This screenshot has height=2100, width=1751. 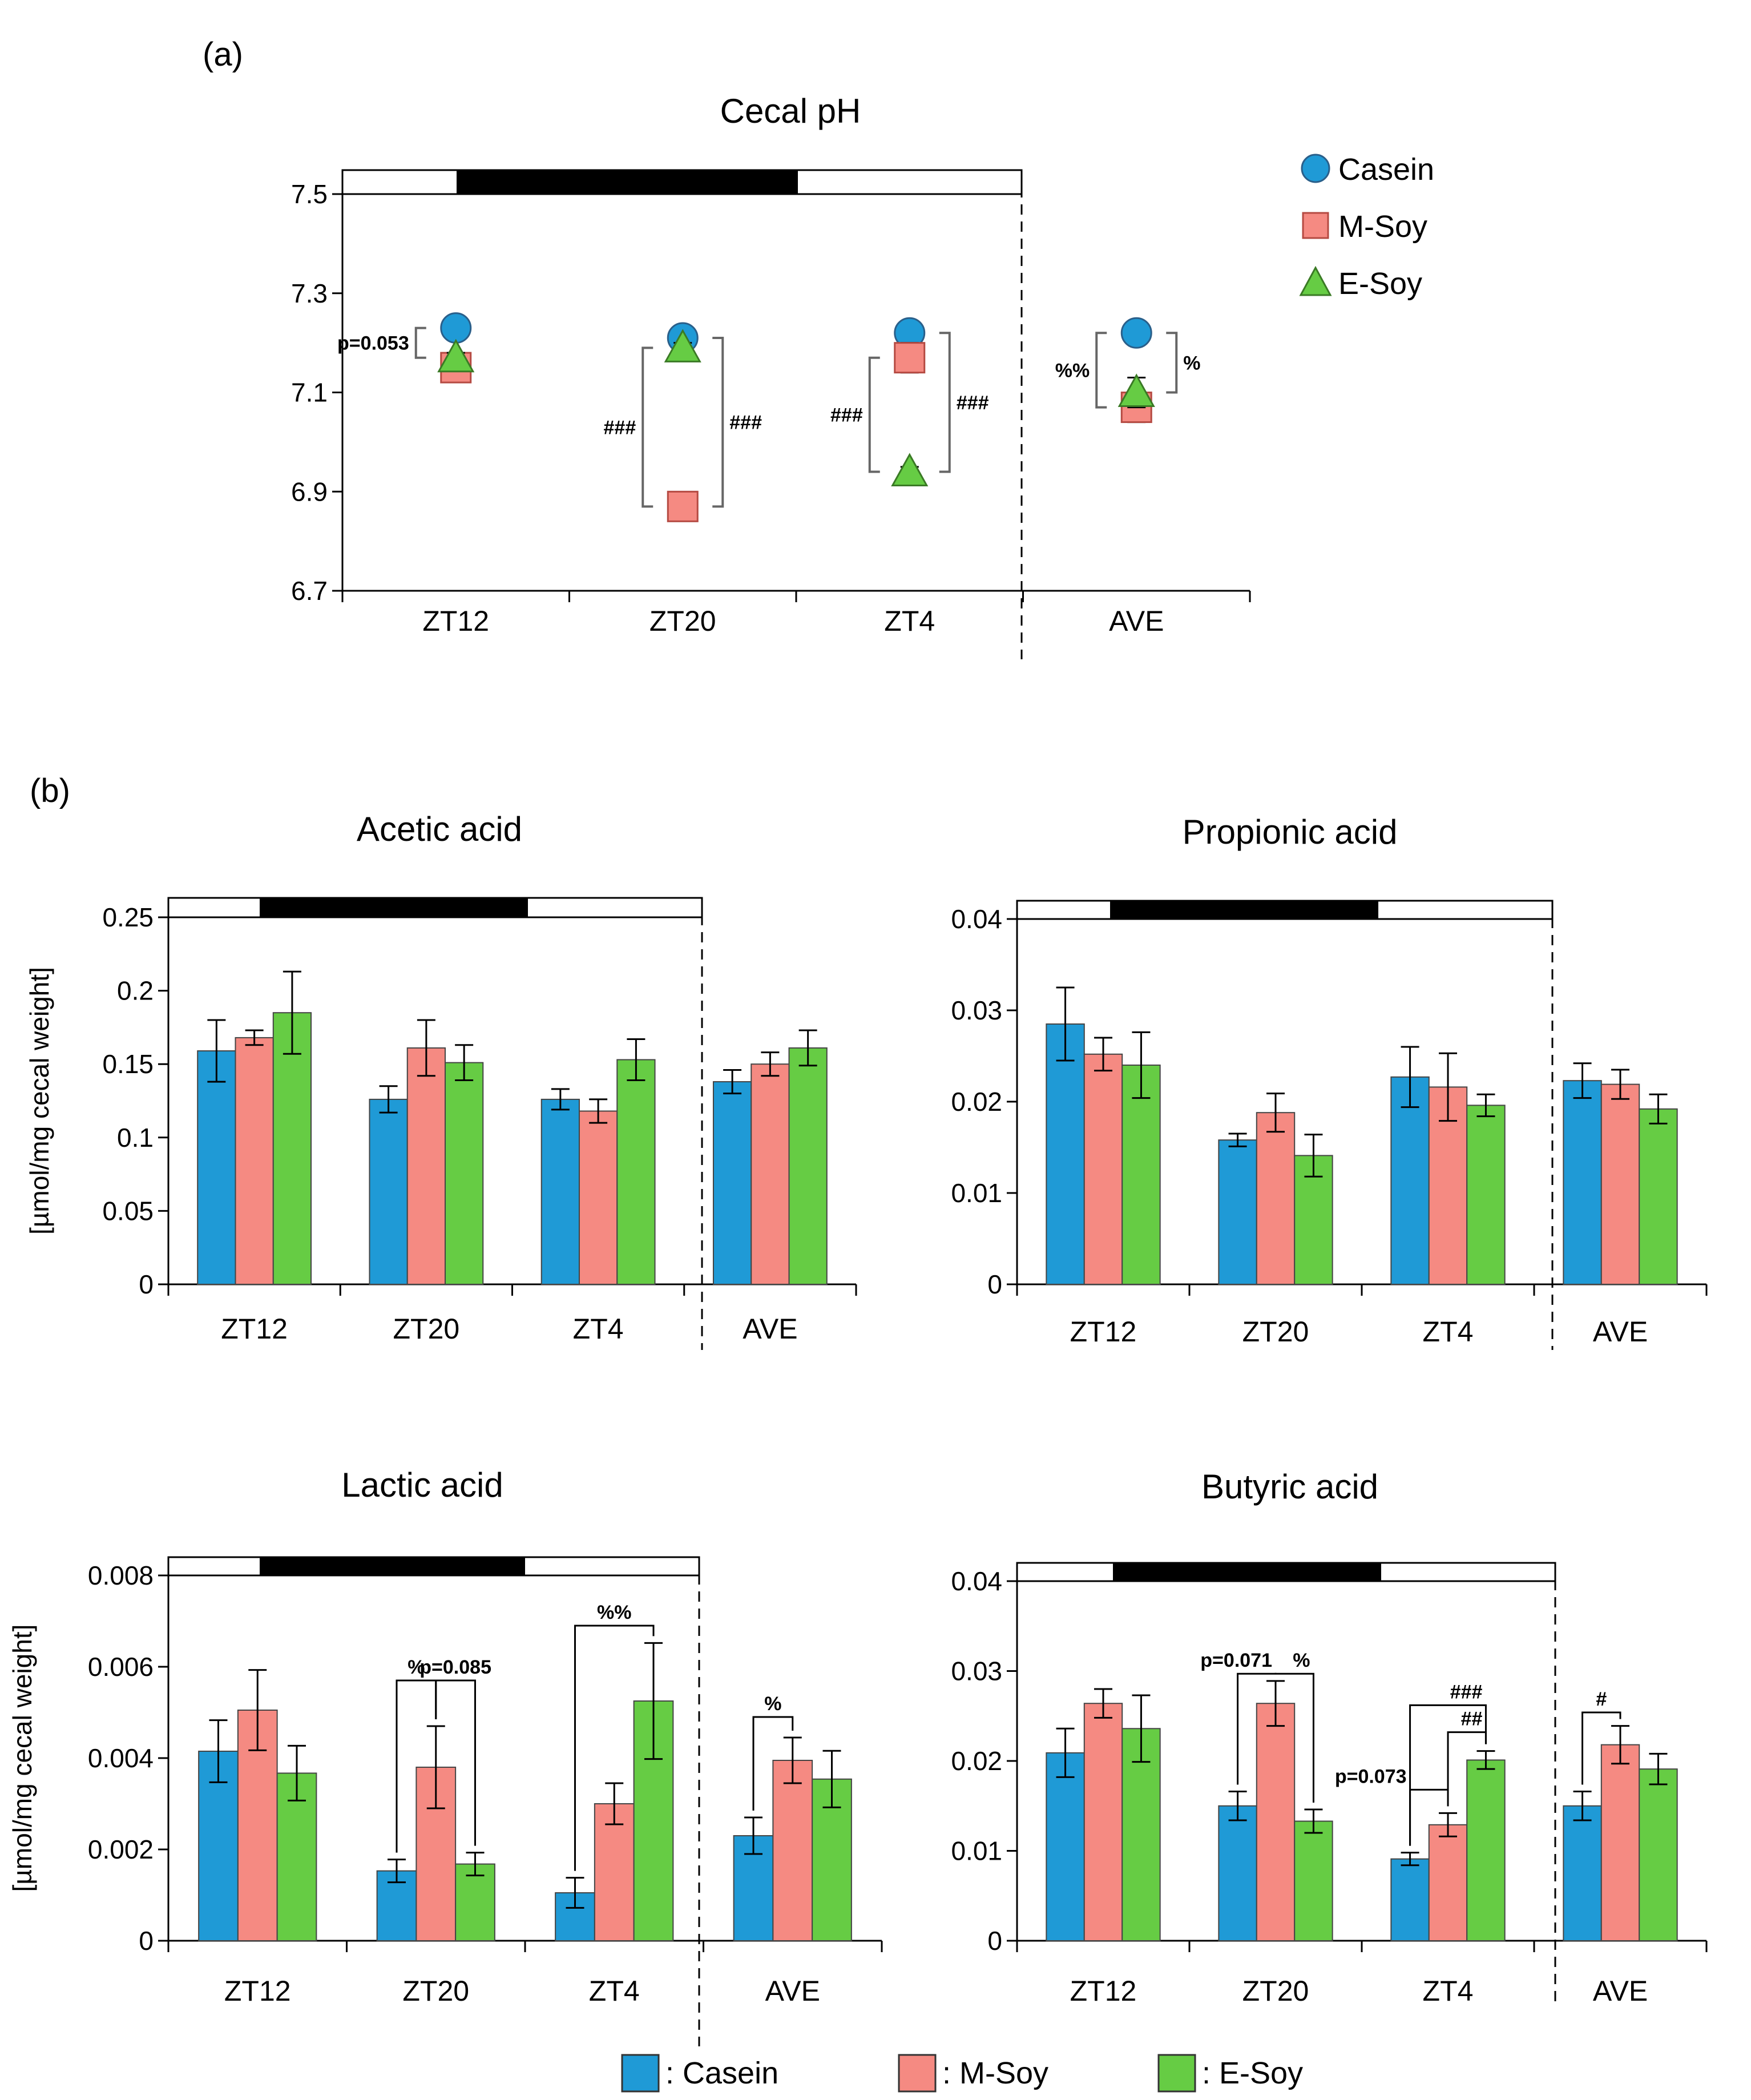 I want to click on y-tick-label: 0.1, so click(x=135, y=1137).